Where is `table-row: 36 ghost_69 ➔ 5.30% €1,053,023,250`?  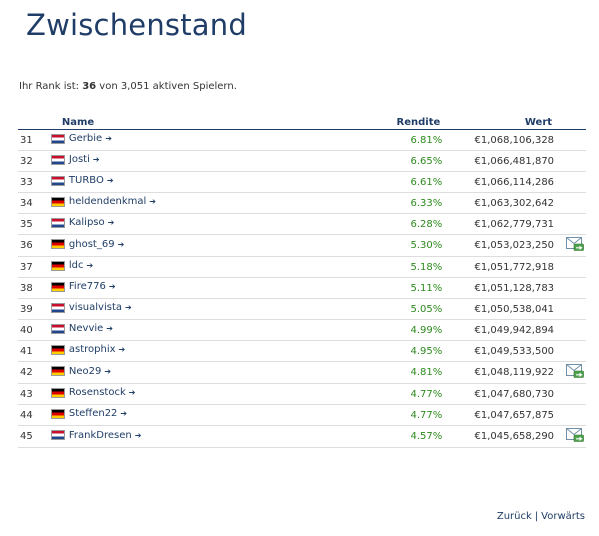 table-row: 36 ghost_69 ➔ 5.30% €1,053,023,250 is located at coordinates (302, 245).